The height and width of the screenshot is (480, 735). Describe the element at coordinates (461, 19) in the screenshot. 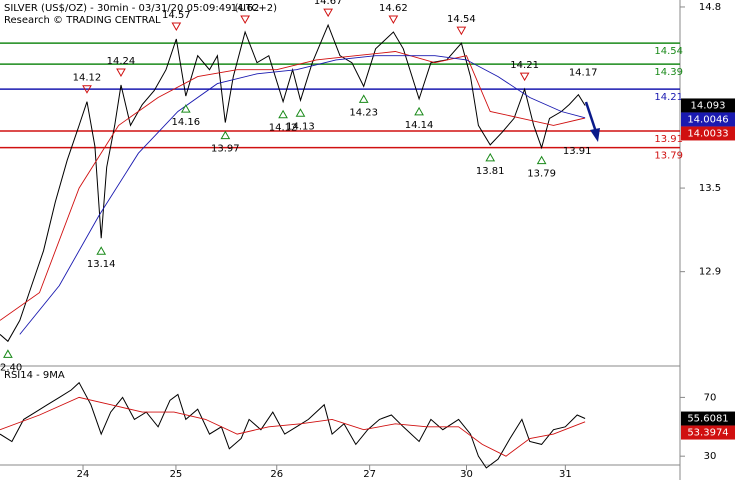

I see `high-label: 14.54` at that location.